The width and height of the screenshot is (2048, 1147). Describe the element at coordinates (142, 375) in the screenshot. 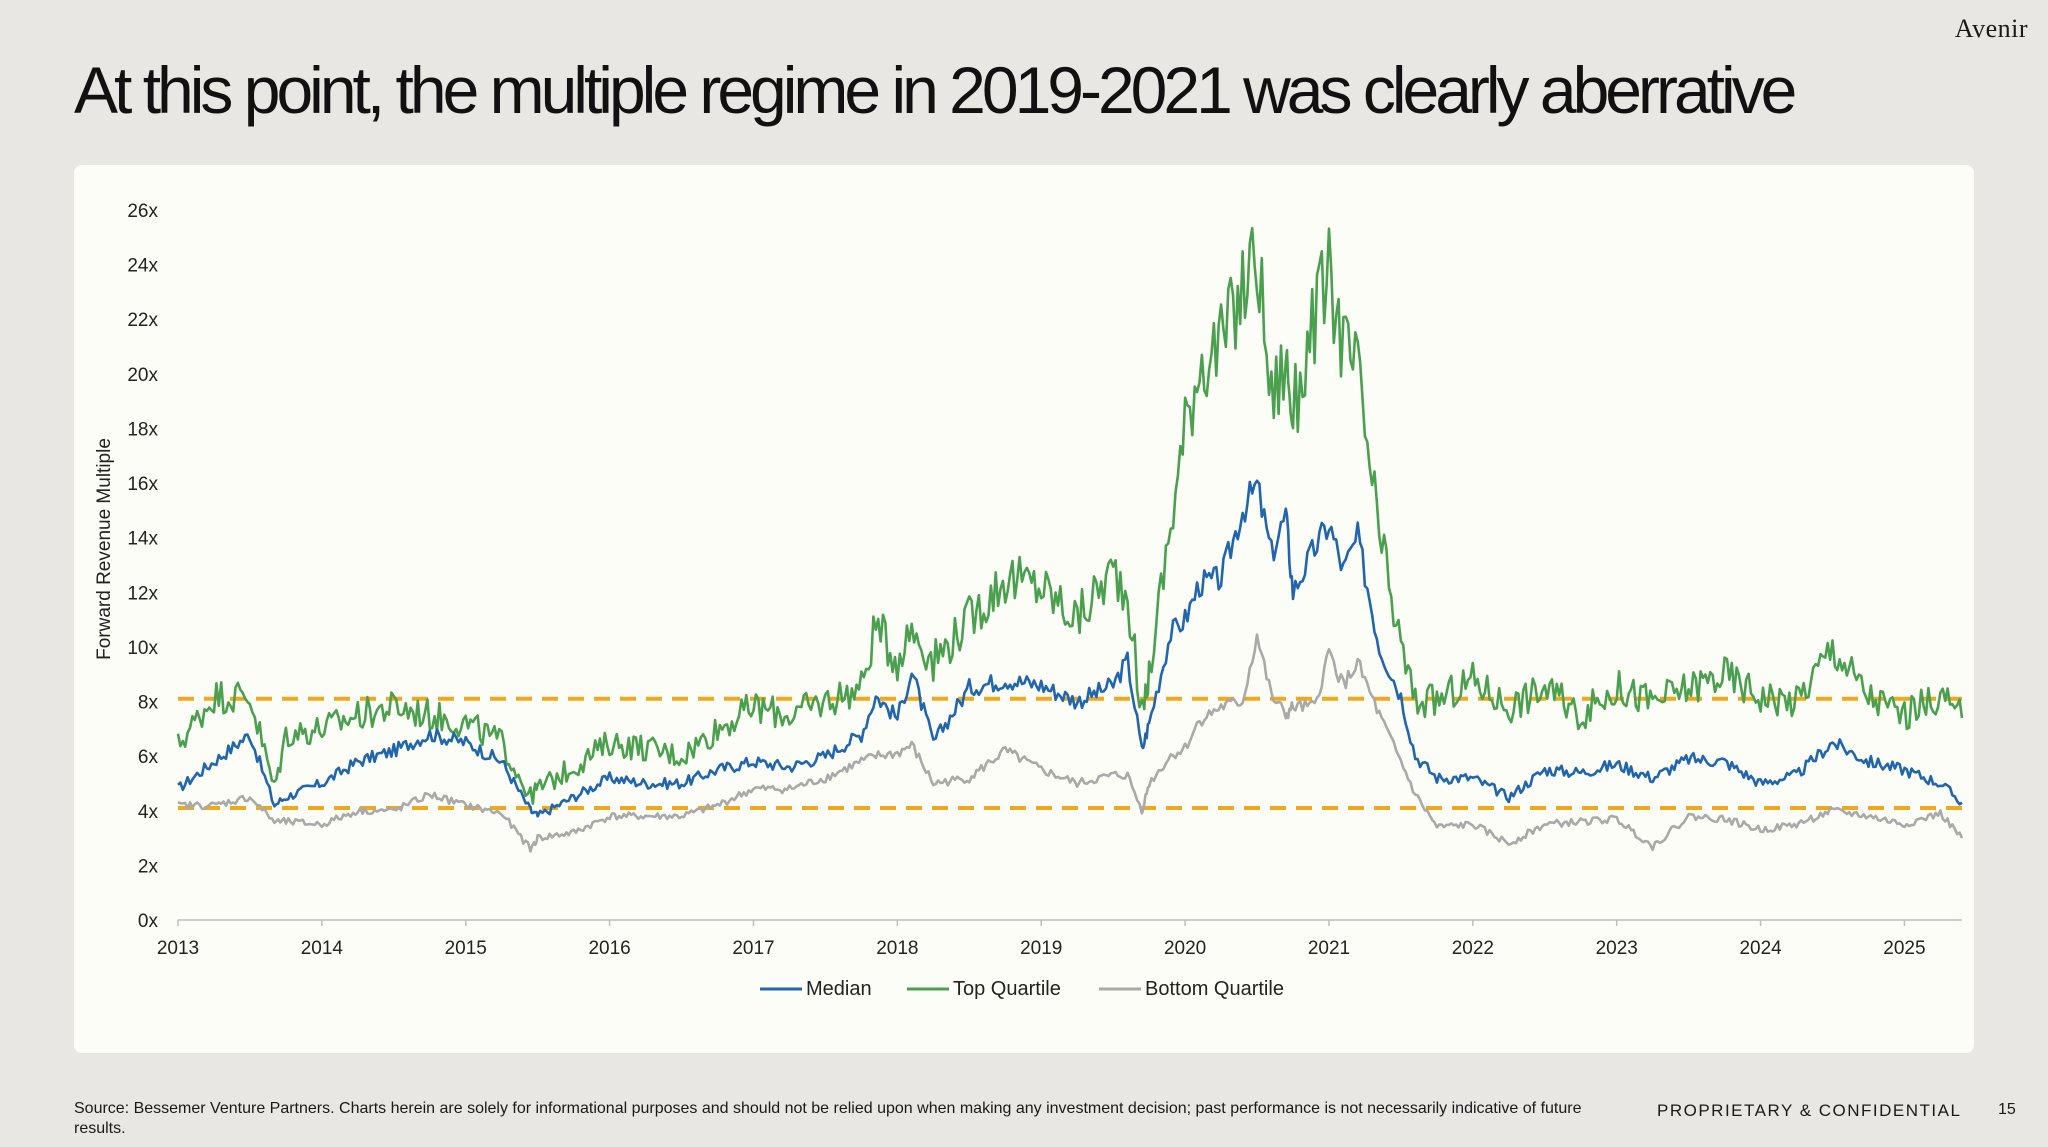

I see `y-tick-label: 20x` at that location.